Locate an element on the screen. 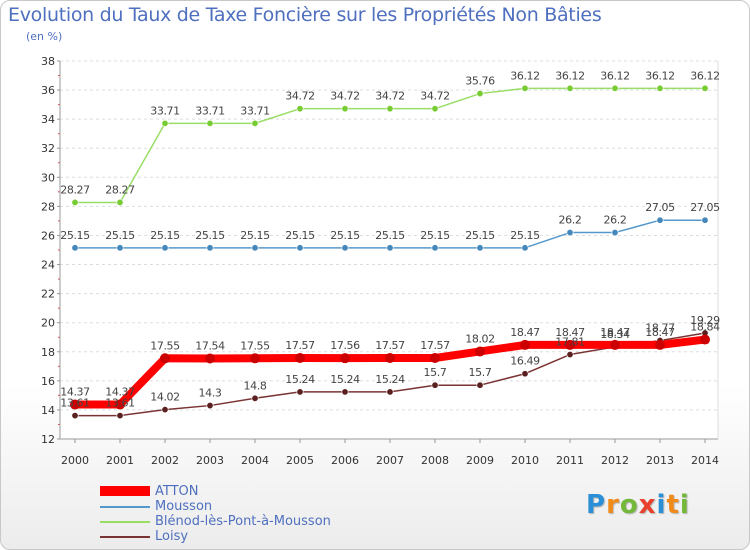 The width and height of the screenshot is (750, 550). data-label-mousson: 26.2 is located at coordinates (570, 220).